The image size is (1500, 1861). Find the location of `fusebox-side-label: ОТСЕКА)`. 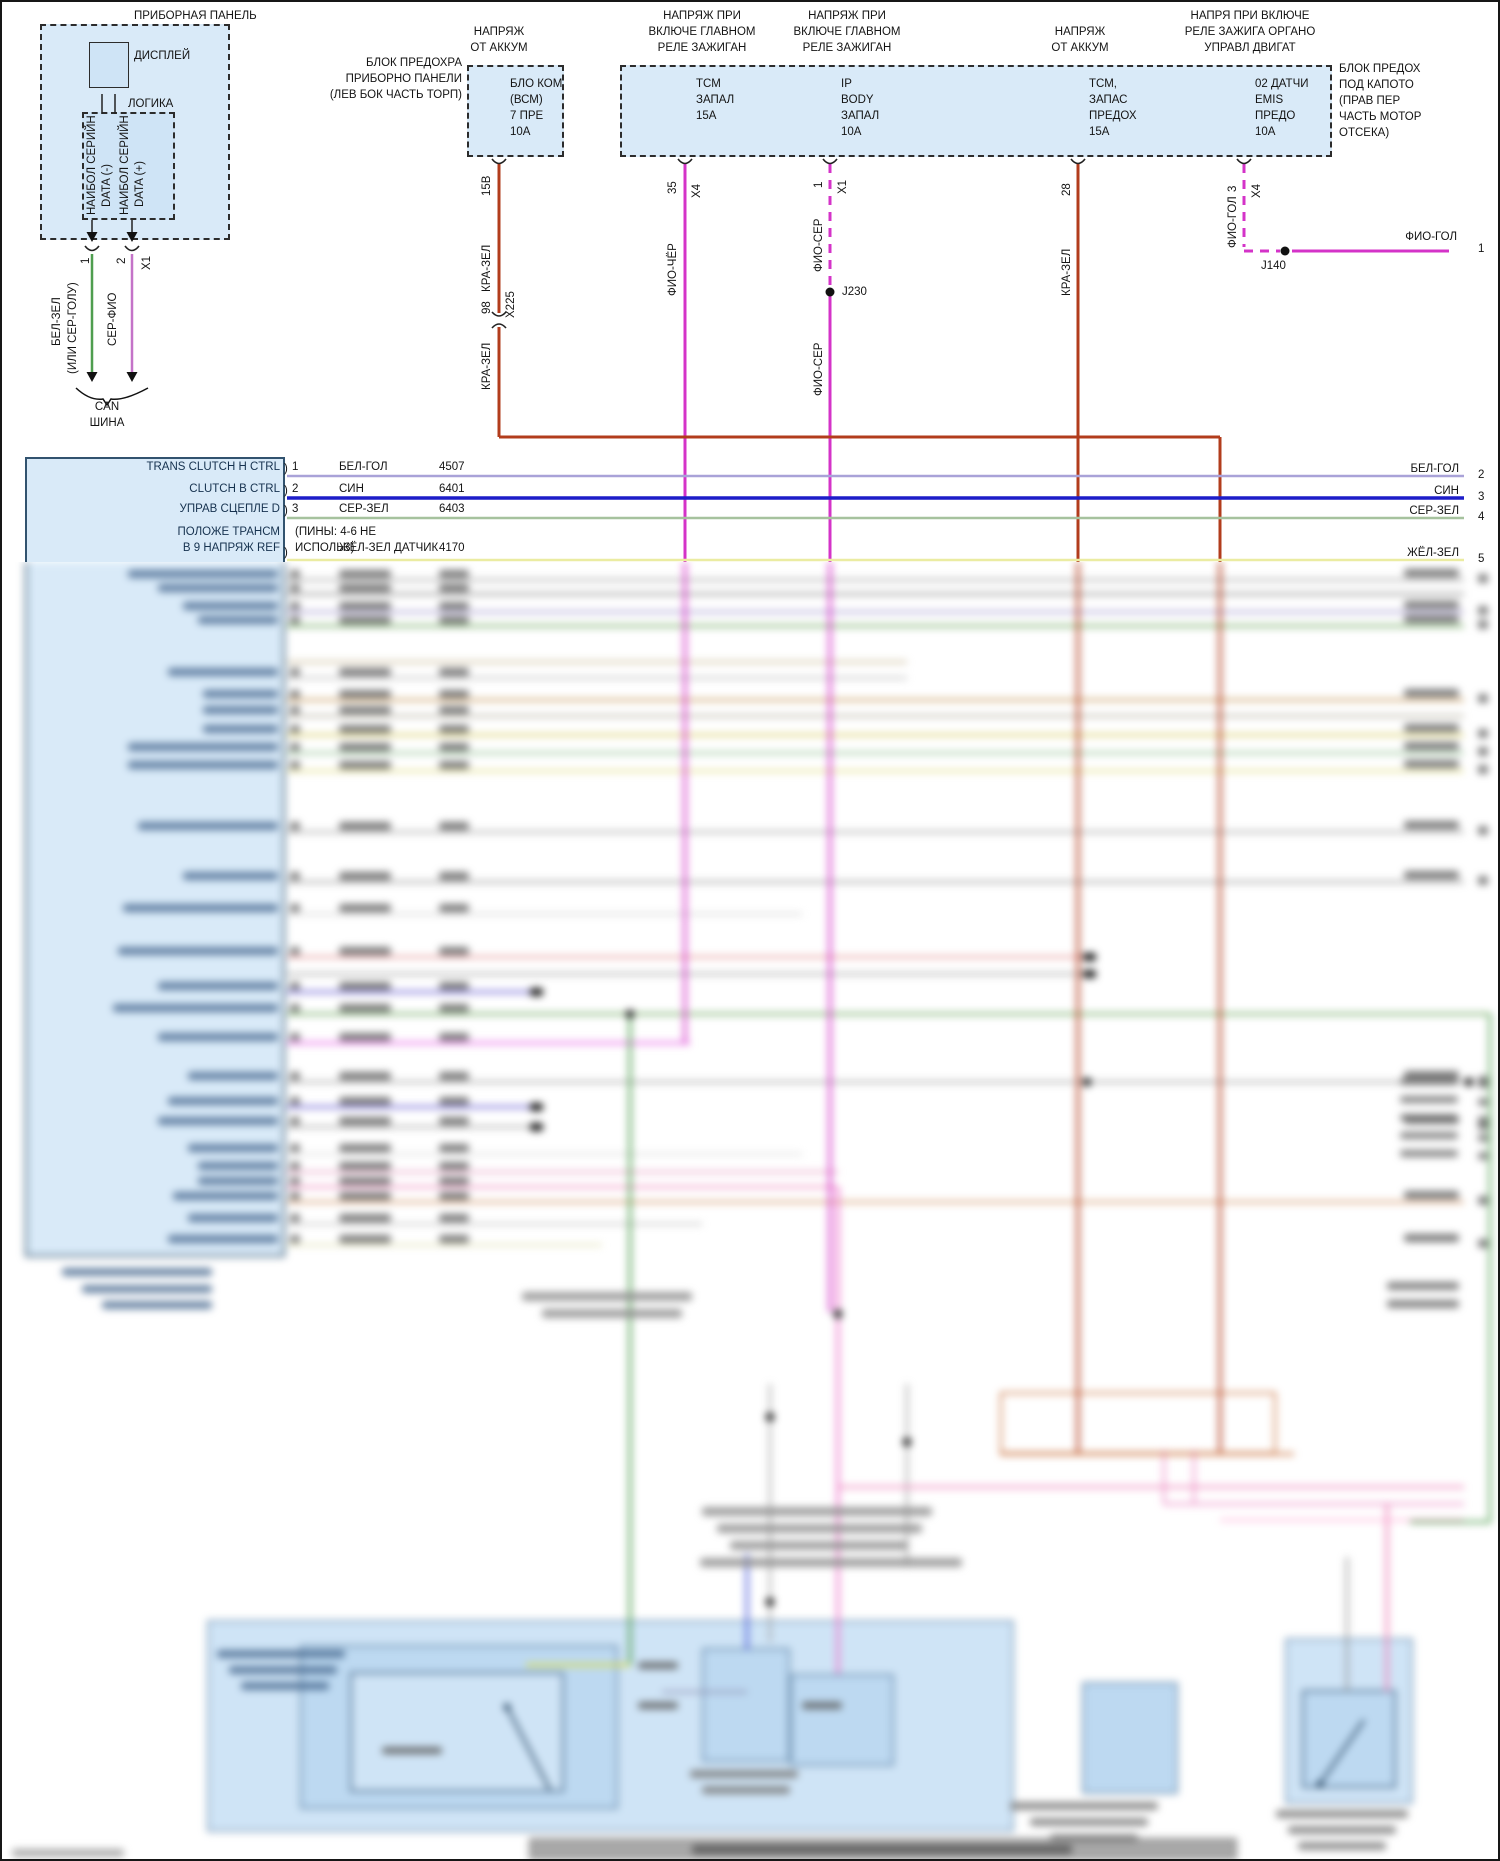

fusebox-side-label: ОТСЕКА) is located at coordinates (1364, 133).